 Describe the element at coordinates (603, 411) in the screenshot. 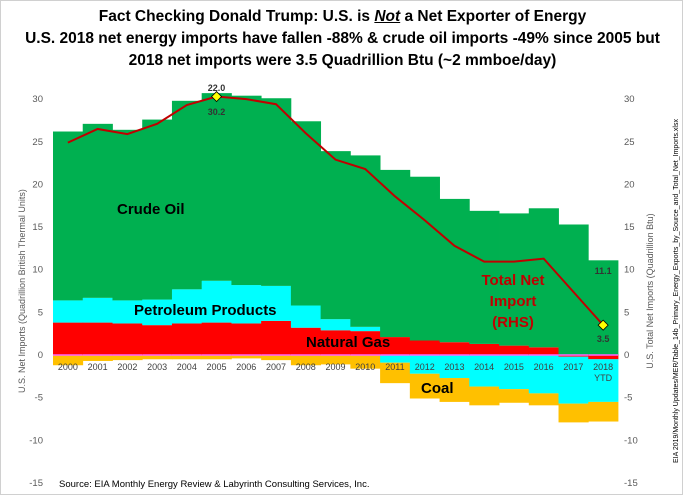

I see `bar-coal-2018` at that location.